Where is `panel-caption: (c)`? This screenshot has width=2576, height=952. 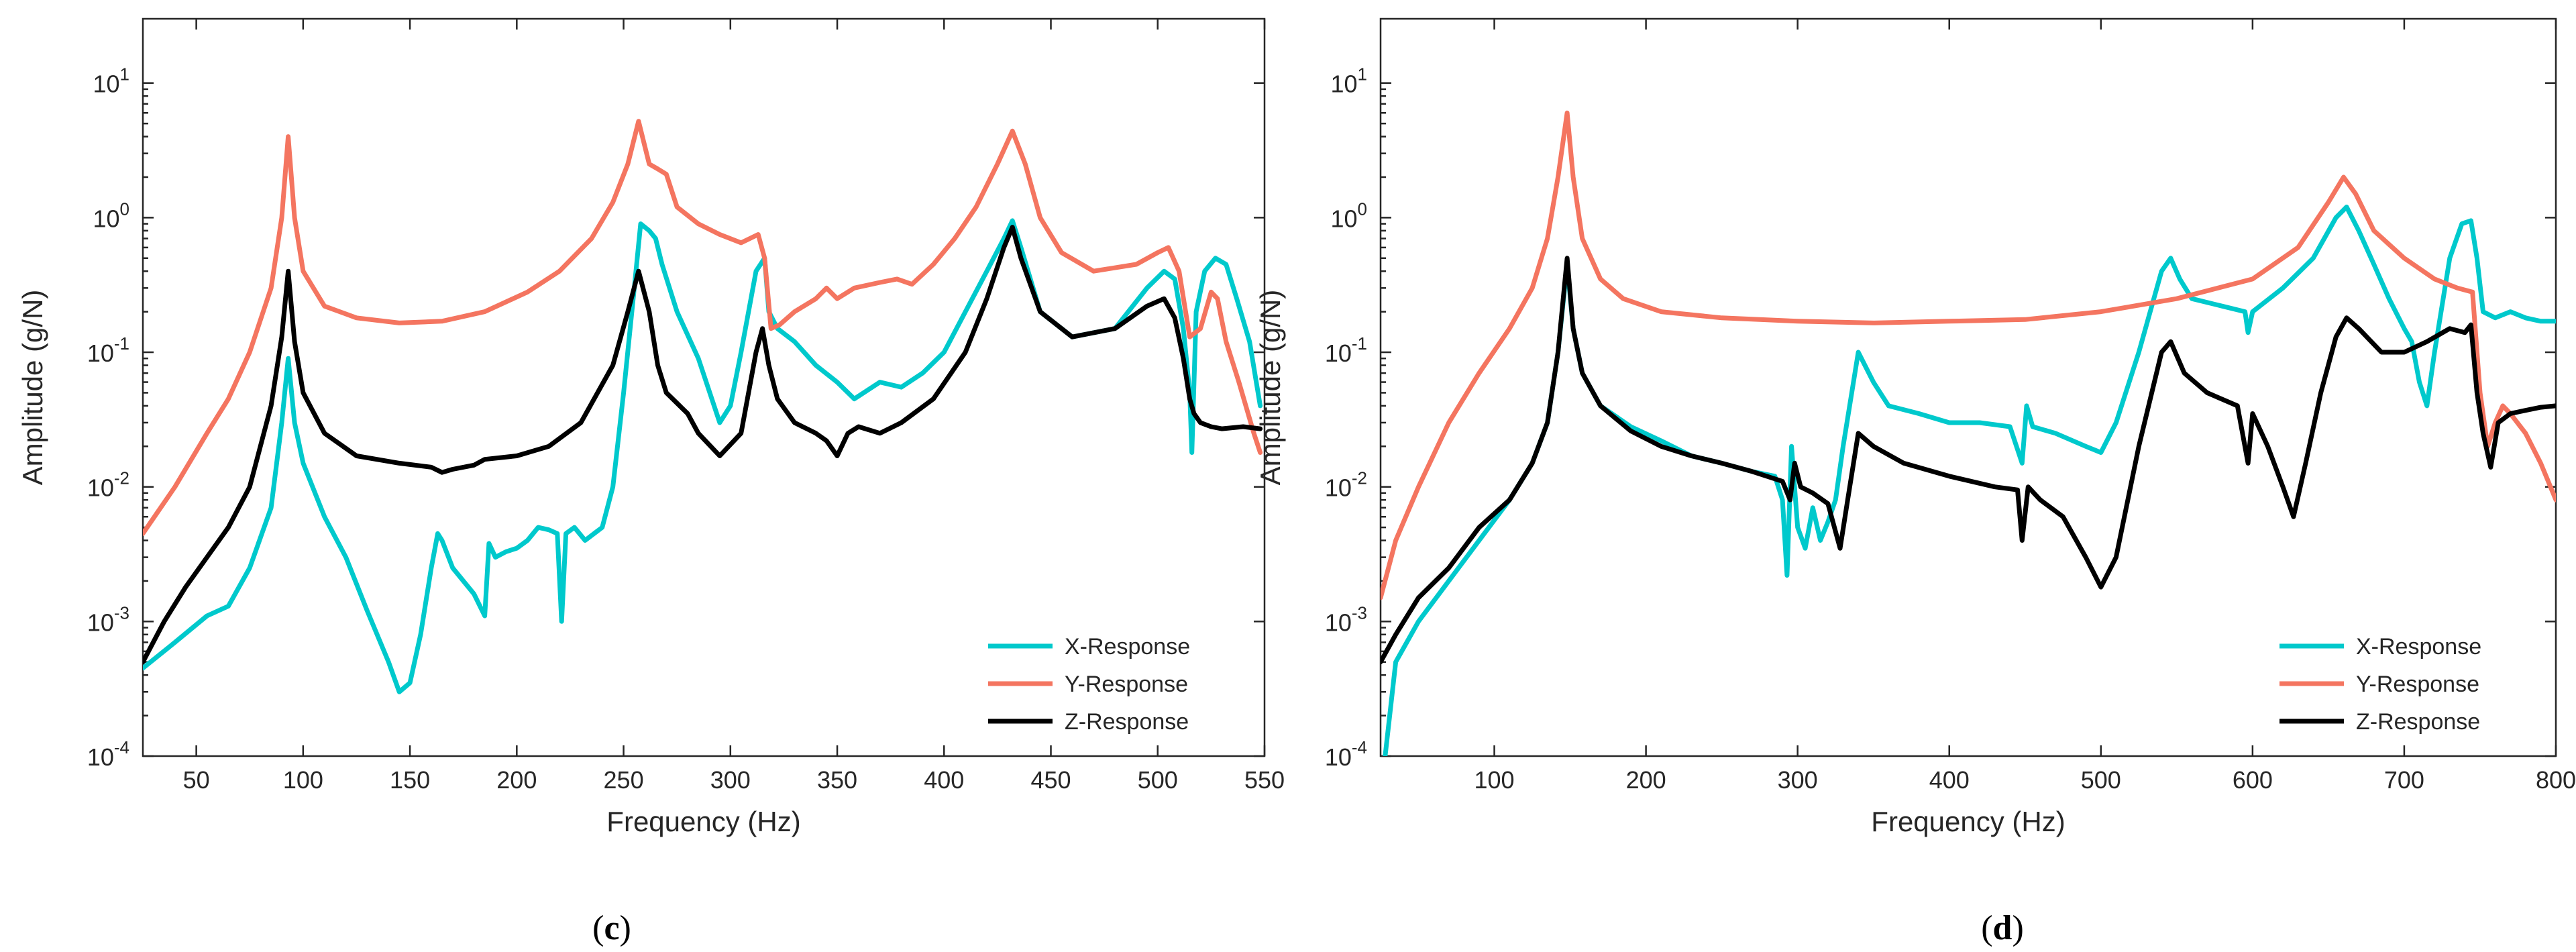 panel-caption: (c) is located at coordinates (611, 928).